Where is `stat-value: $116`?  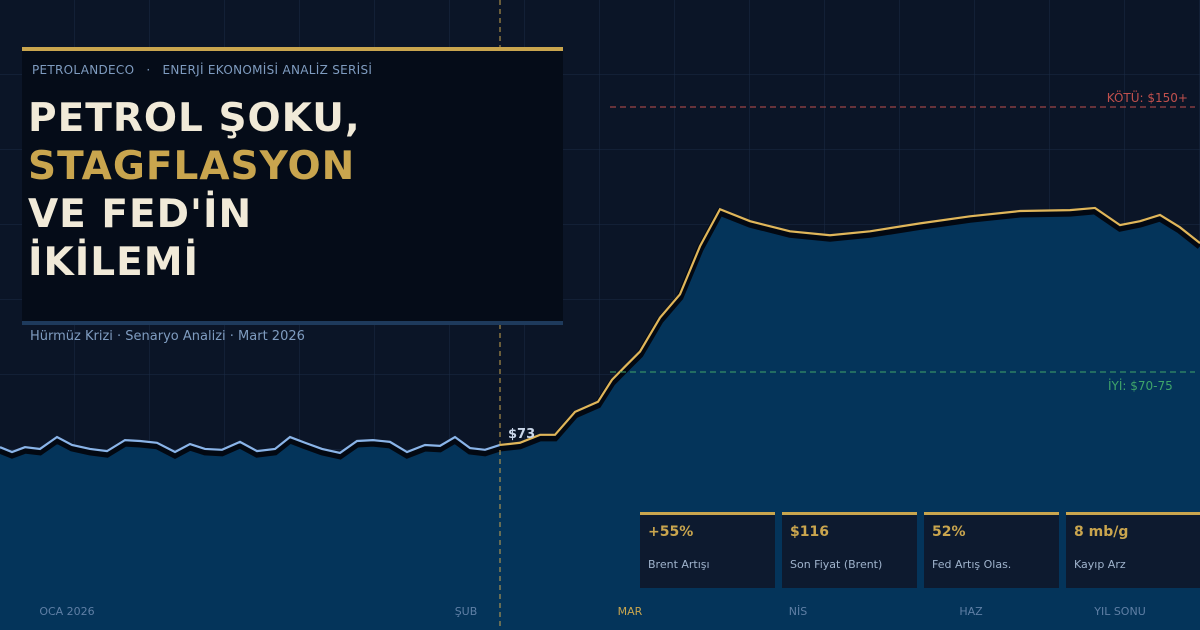 stat-value: $116 is located at coordinates (809, 532).